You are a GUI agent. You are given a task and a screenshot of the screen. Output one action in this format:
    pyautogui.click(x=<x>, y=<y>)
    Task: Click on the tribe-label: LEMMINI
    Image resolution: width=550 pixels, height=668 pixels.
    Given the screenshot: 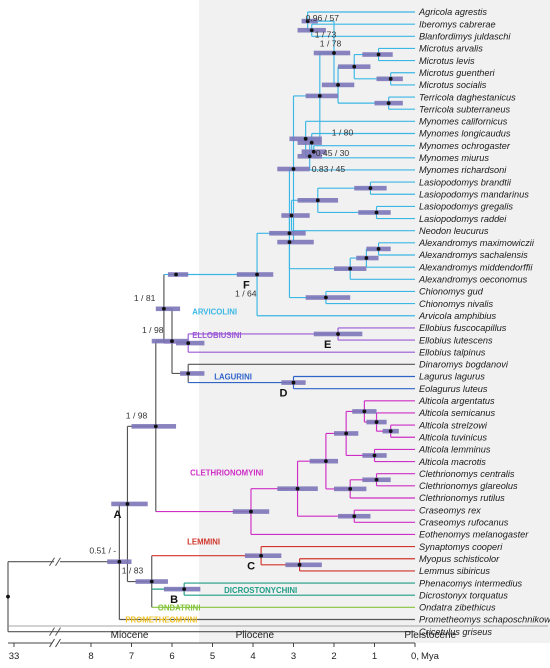 What is the action you would take?
    pyautogui.click(x=203, y=542)
    